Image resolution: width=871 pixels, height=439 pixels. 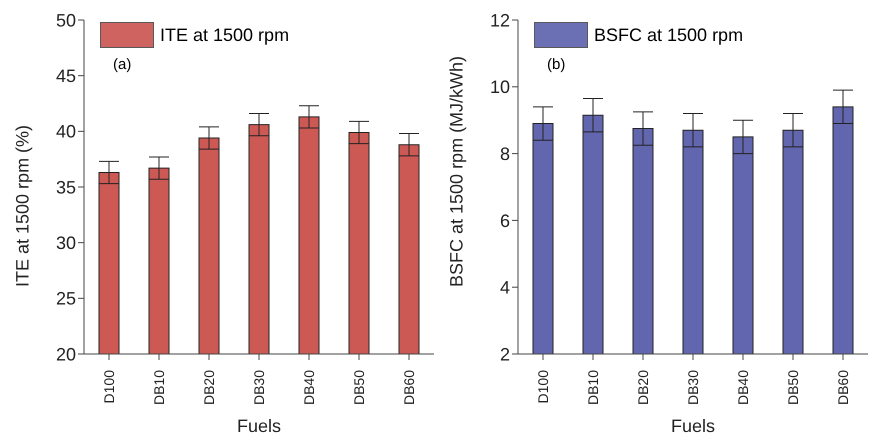 What do you see at coordinates (500, 20) in the screenshot?
I see `y-tick-label: 12` at bounding box center [500, 20].